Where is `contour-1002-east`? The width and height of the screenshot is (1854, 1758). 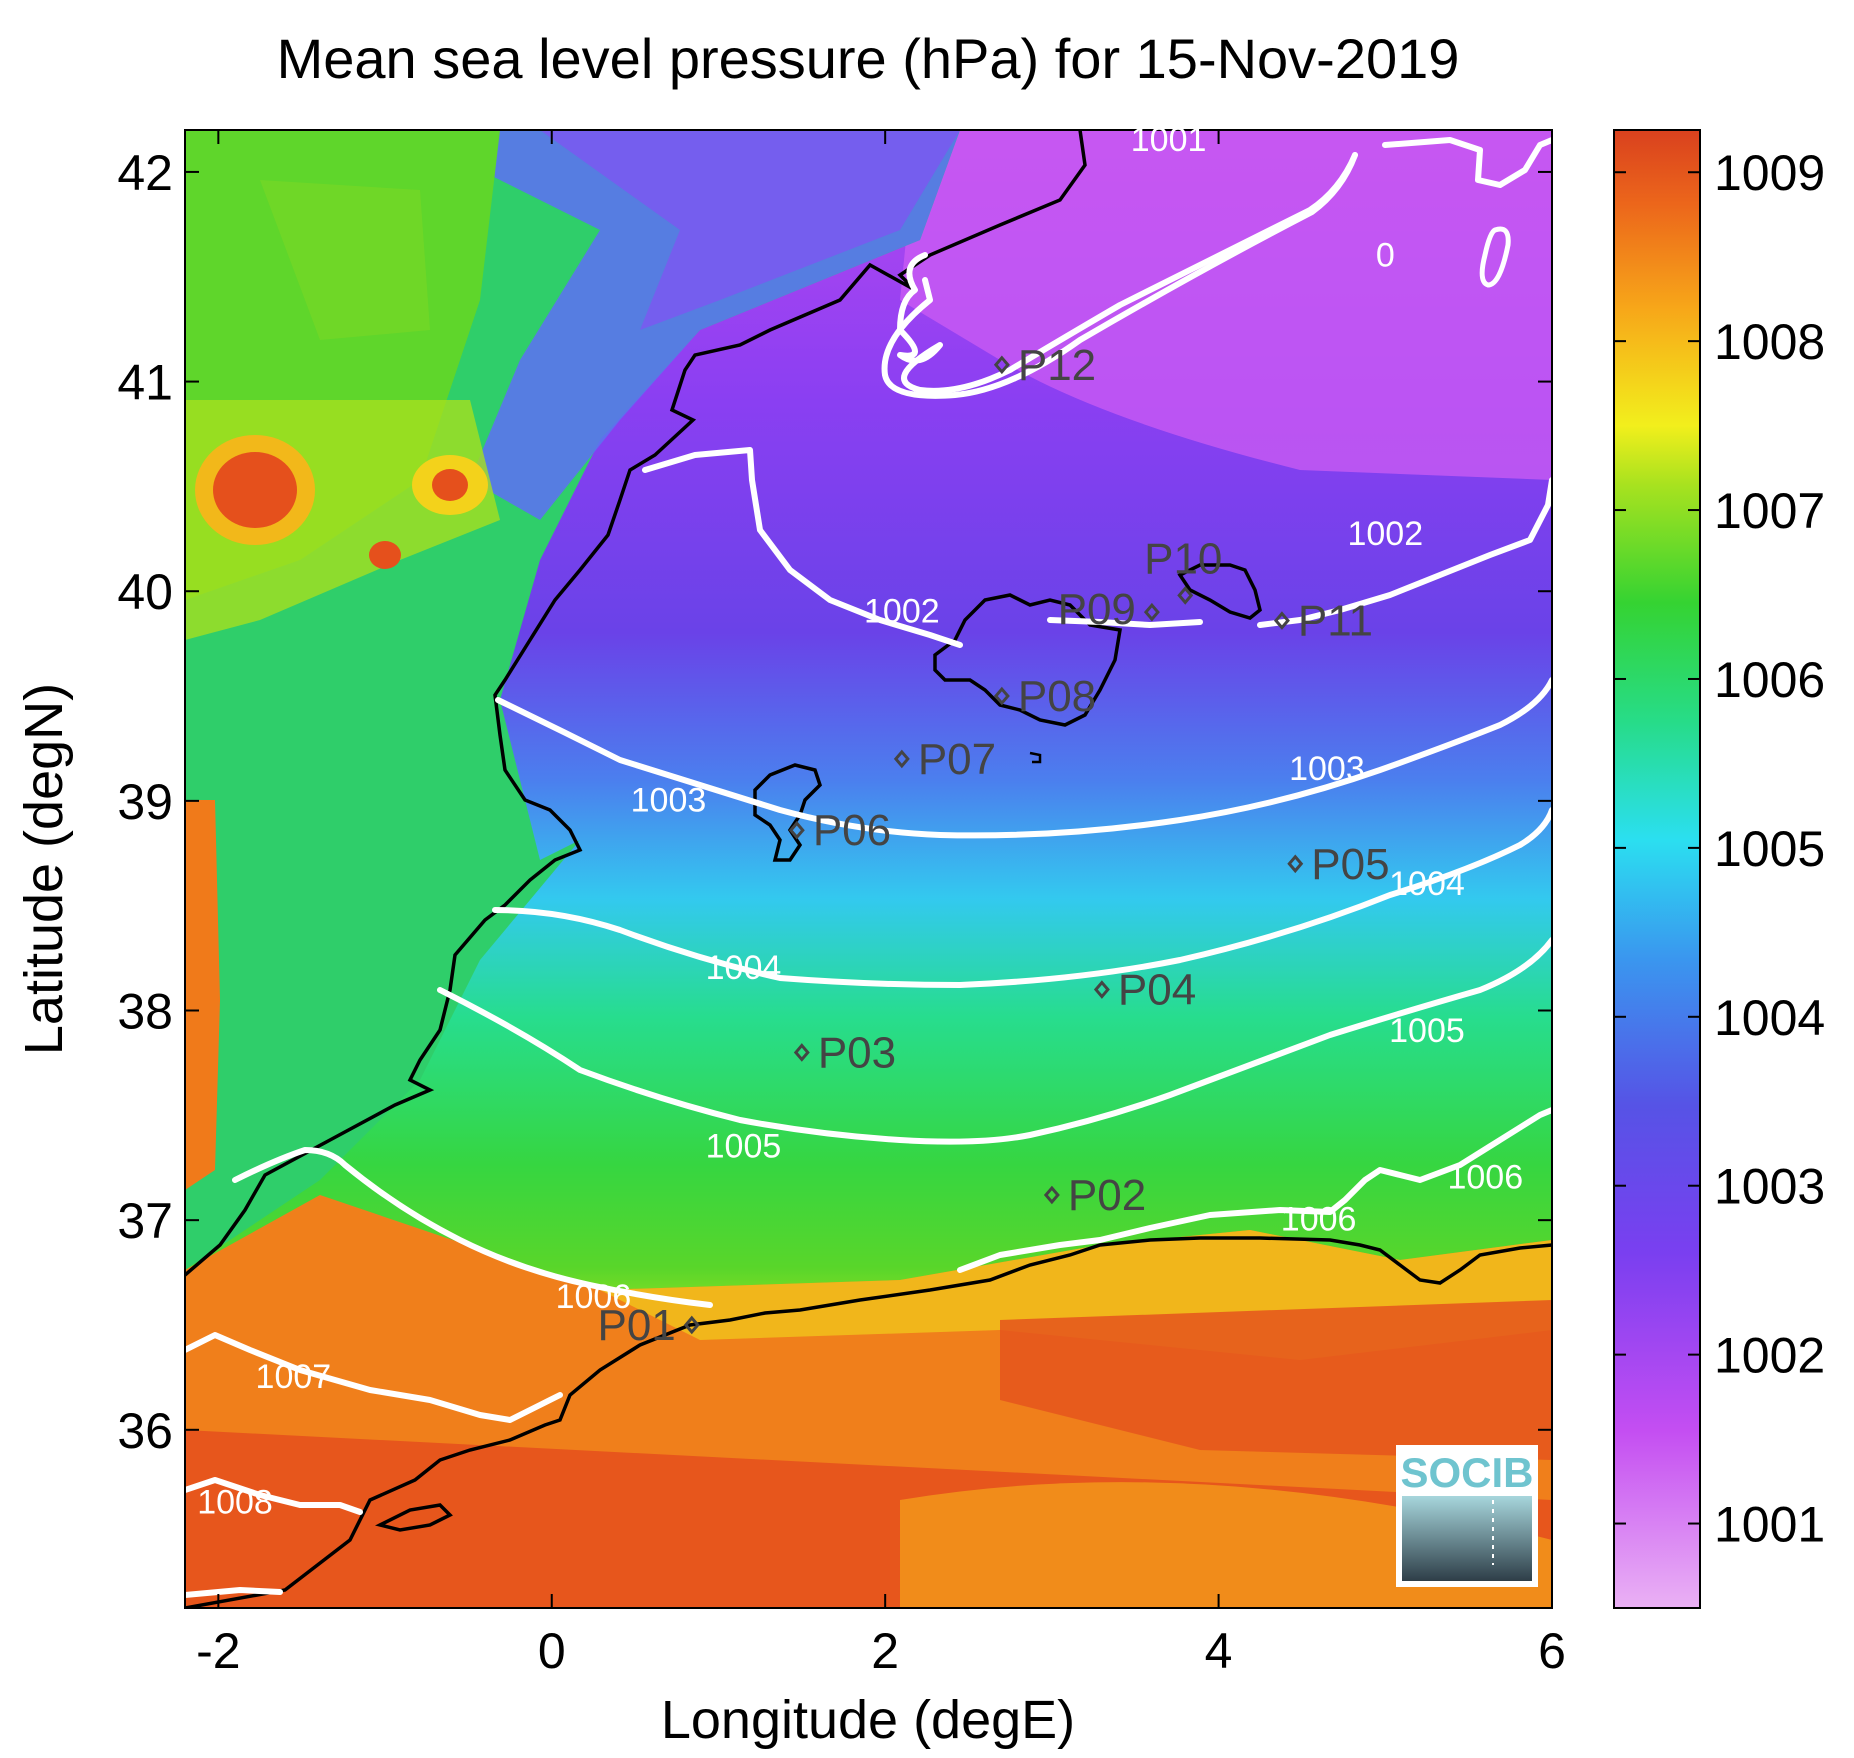
contour-1002-east is located at coordinates (1404, 552).